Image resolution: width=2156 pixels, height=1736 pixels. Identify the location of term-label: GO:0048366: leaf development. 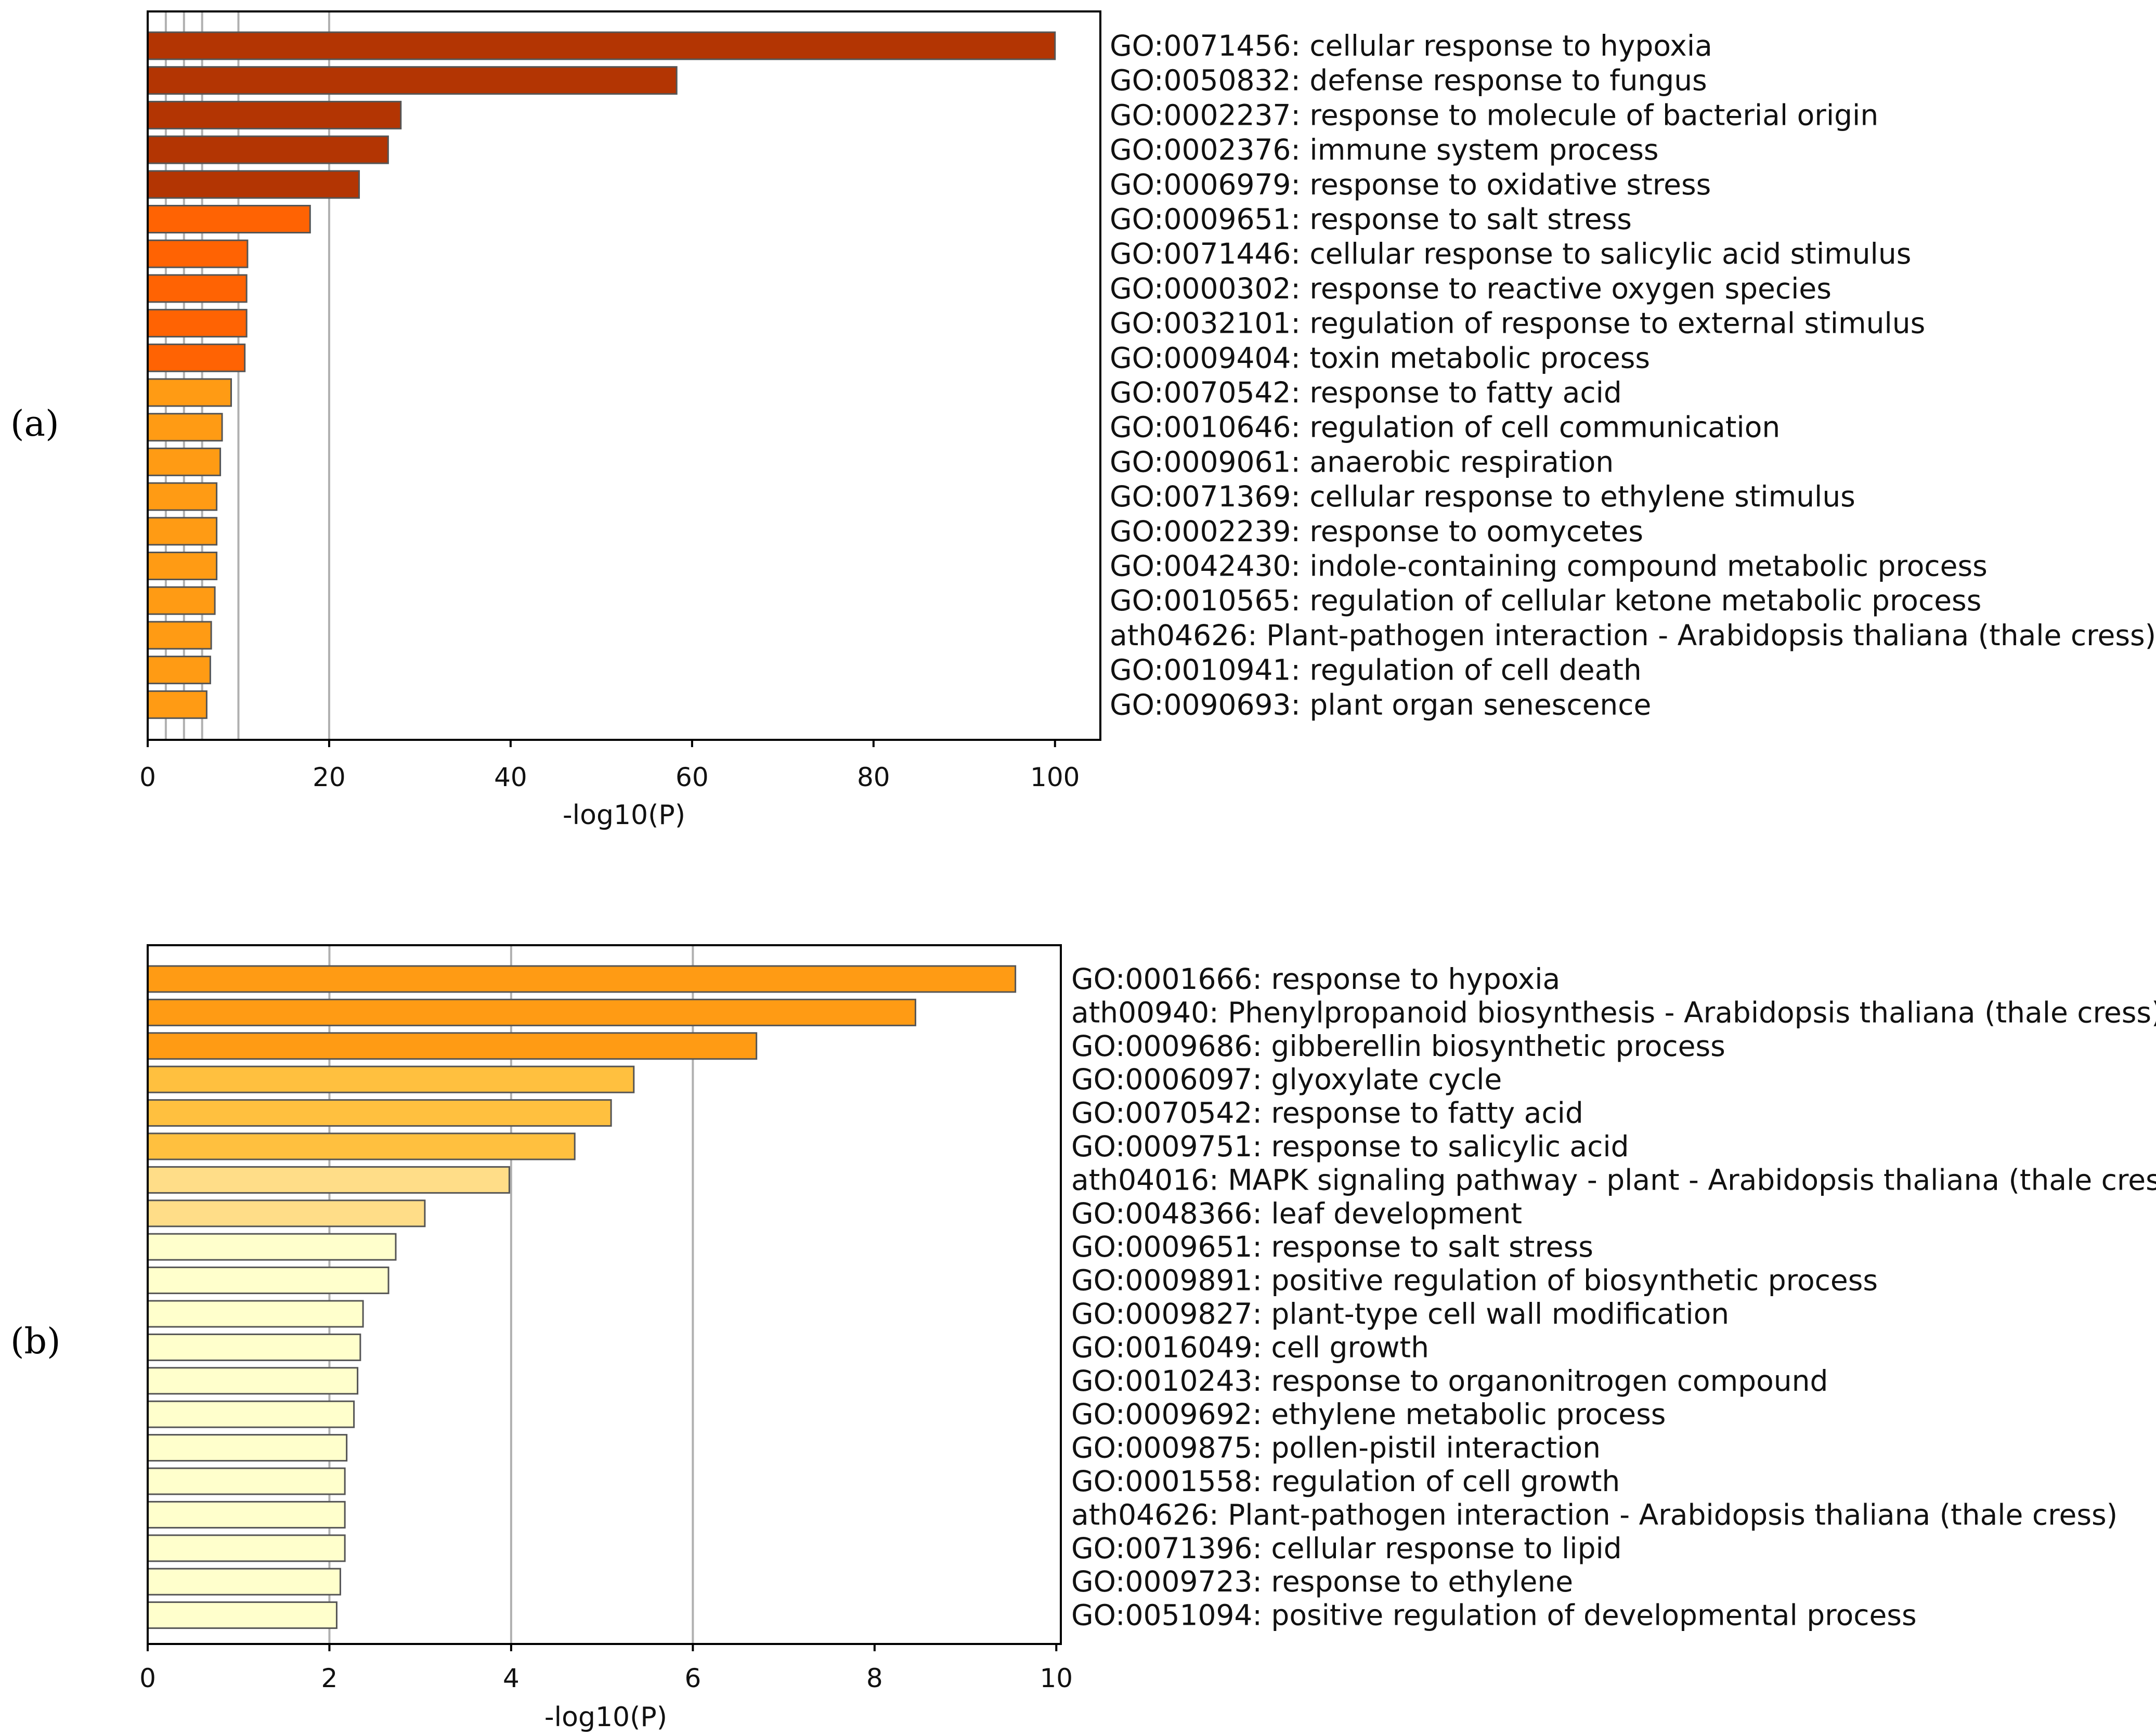
(1296, 1213).